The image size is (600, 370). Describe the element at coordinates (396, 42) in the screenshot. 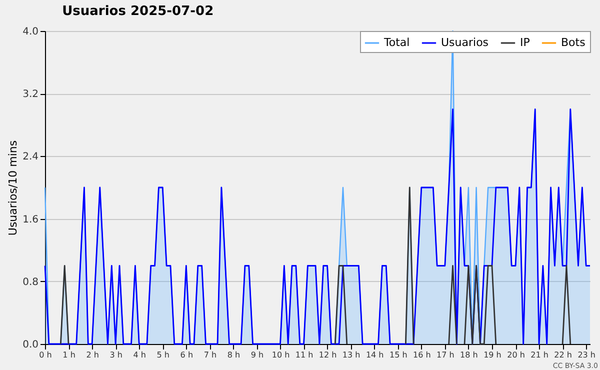

I see `legend-label: Total` at that location.